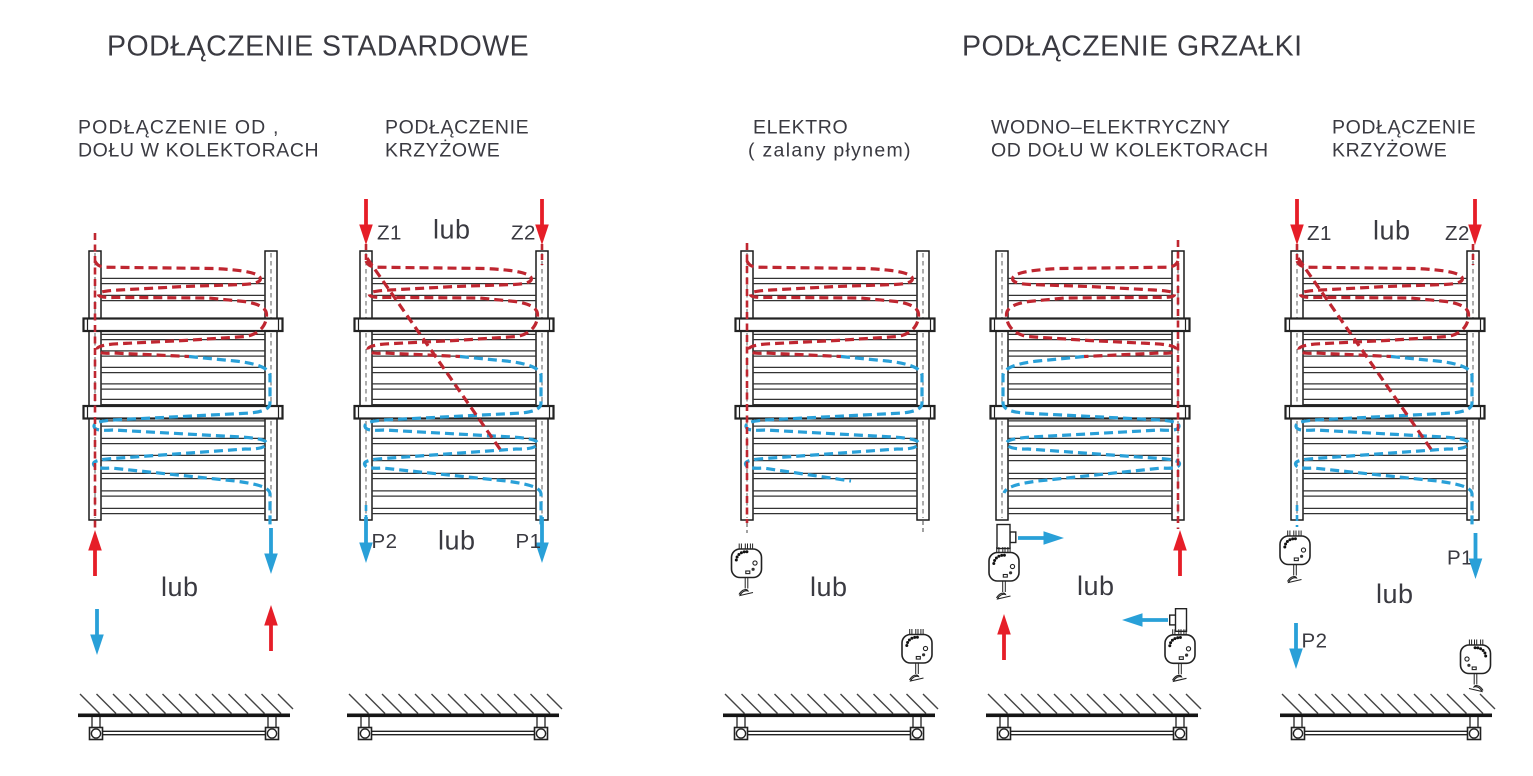  Describe the element at coordinates (830, 151) in the screenshot. I see `svg-text: ( zalany płynem)` at that location.